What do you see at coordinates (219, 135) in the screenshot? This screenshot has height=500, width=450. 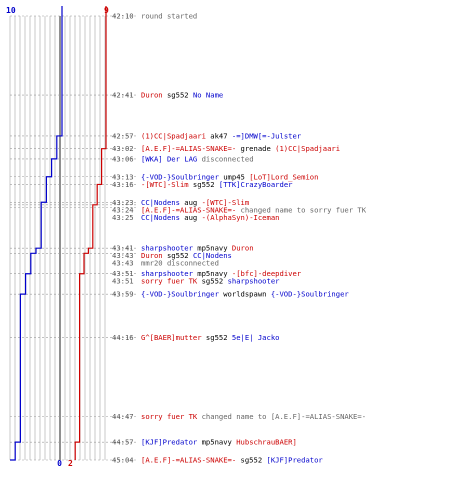 I see `event-part: ak47` at bounding box center [219, 135].